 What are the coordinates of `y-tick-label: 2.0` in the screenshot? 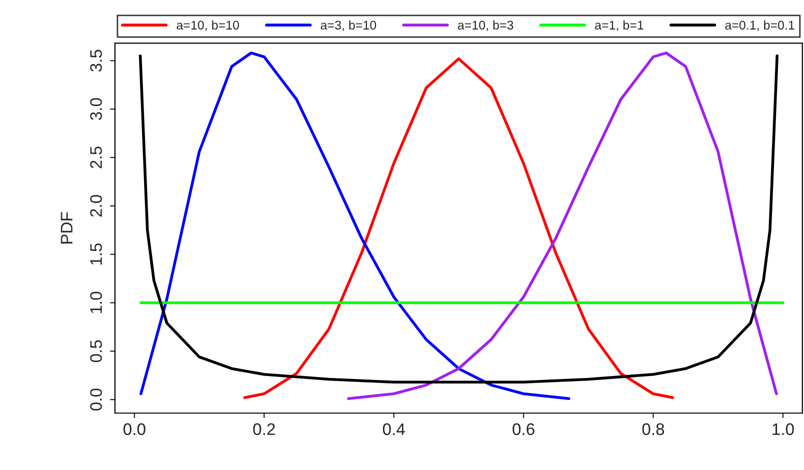 It's located at (96, 205).